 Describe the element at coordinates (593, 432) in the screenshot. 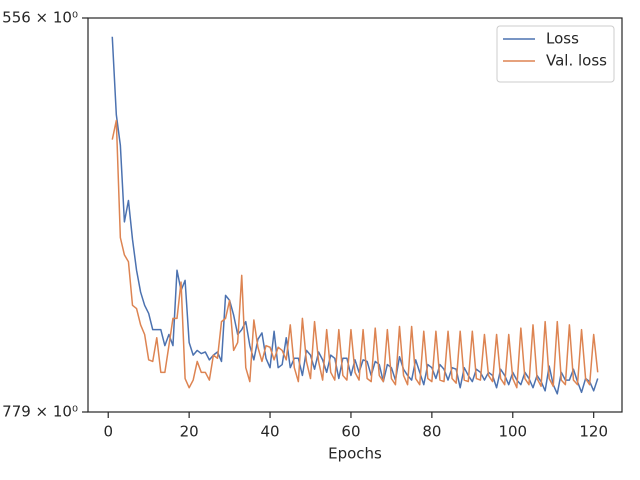

I see `x-tick-label: 120` at that location.